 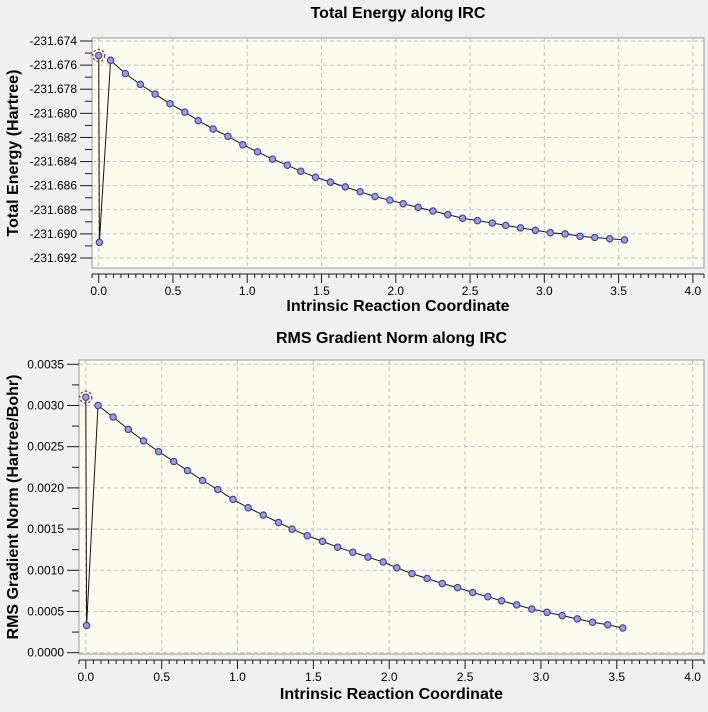 I want to click on y-tick-label: -231.690, so click(x=54, y=234).